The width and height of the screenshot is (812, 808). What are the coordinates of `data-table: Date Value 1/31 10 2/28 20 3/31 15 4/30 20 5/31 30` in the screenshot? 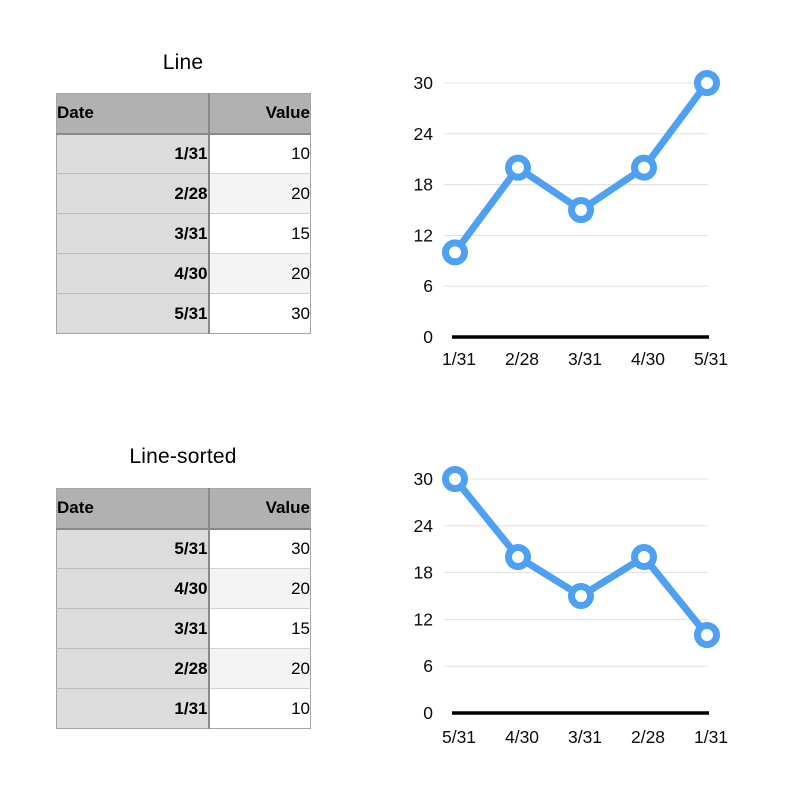 It's located at (183, 213).